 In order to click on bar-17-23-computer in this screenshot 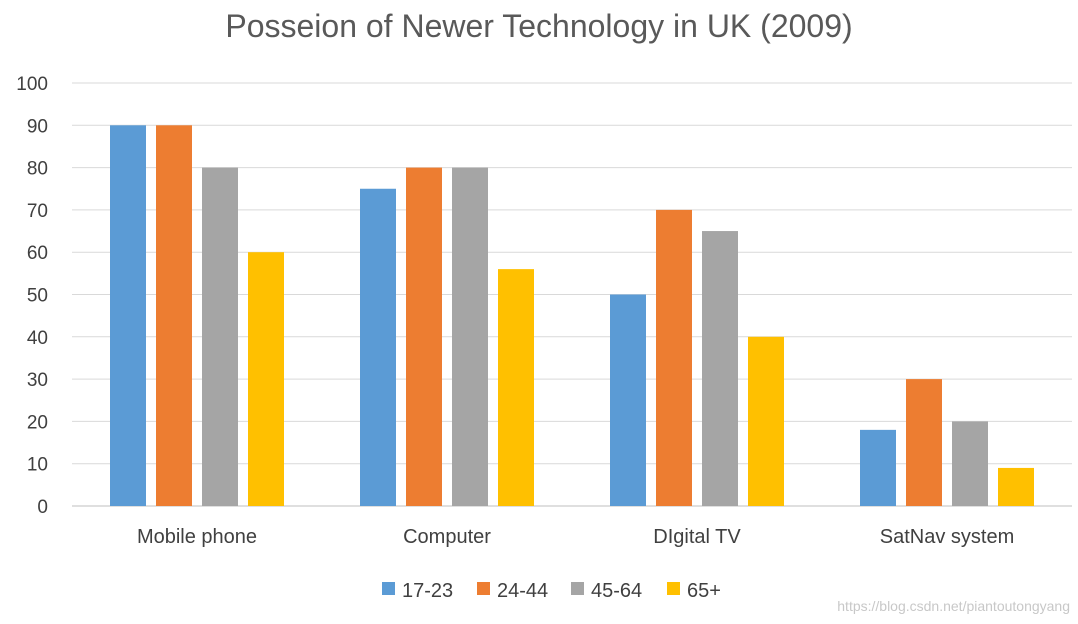, I will do `click(378, 347)`.